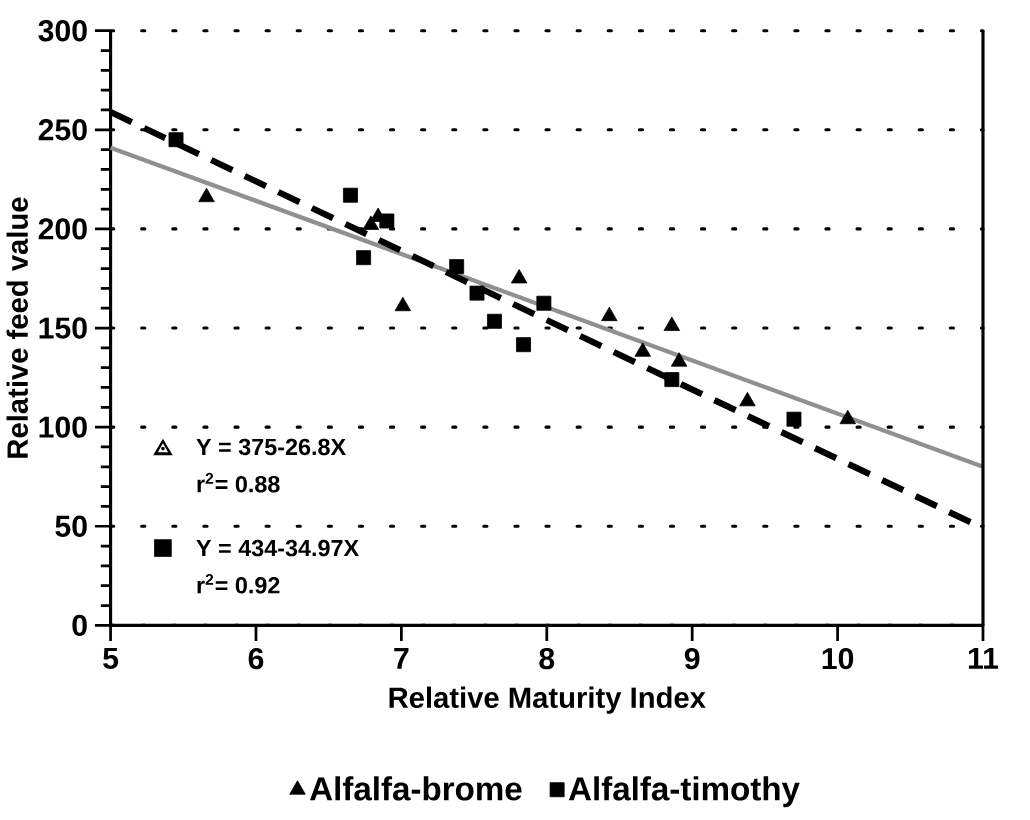 This screenshot has height=820, width=1030. Describe the element at coordinates (271, 447) in the screenshot. I see `annotation: Y = 375-26.8X` at that location.